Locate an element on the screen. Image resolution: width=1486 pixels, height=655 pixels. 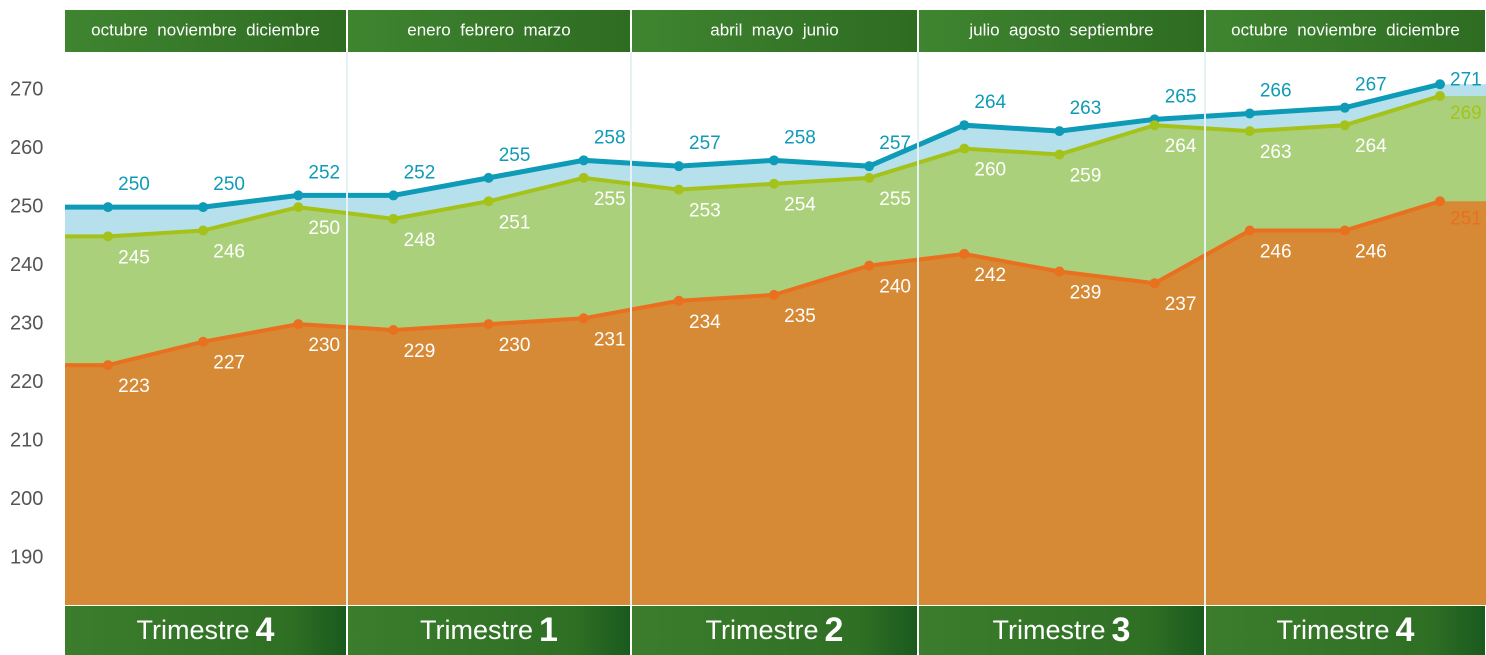
y-tick-label: 190 is located at coordinates (26, 557).